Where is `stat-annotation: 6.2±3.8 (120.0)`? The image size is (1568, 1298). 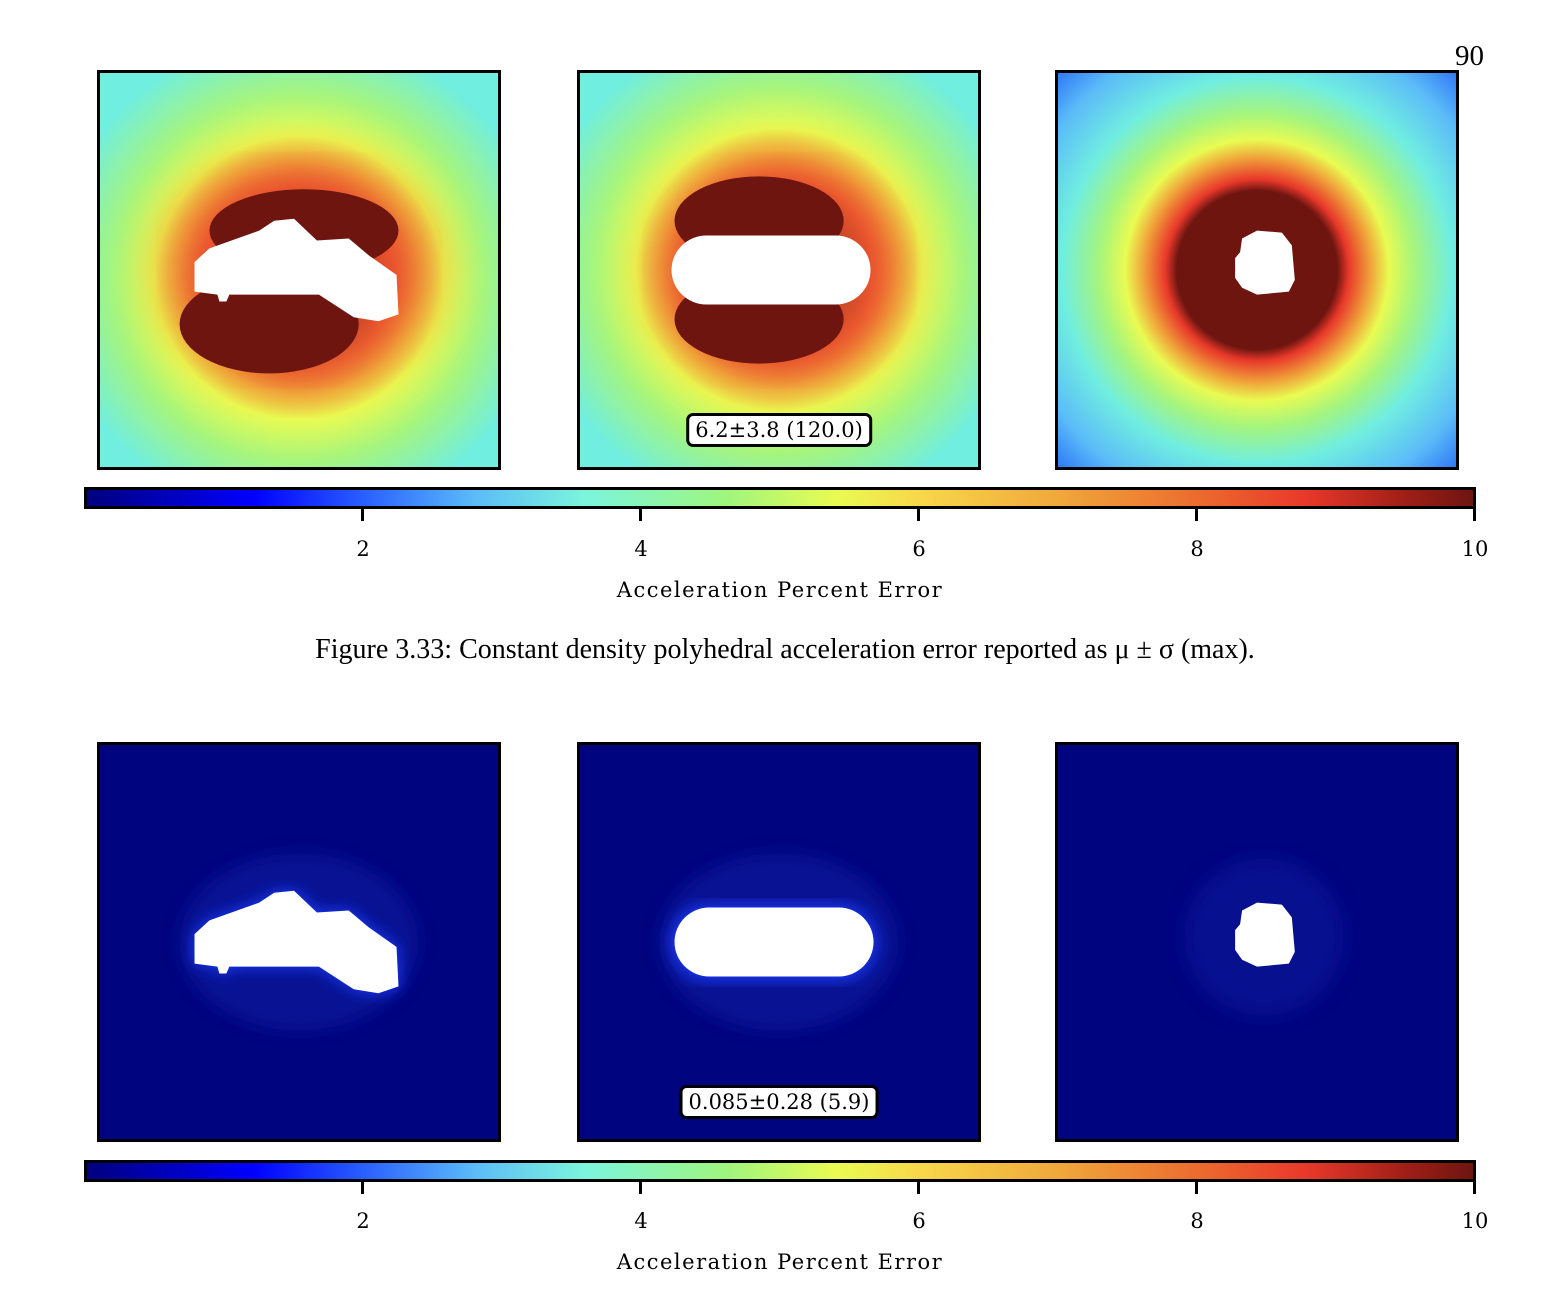
stat-annotation: 6.2±3.8 (120.0) is located at coordinates (779, 430).